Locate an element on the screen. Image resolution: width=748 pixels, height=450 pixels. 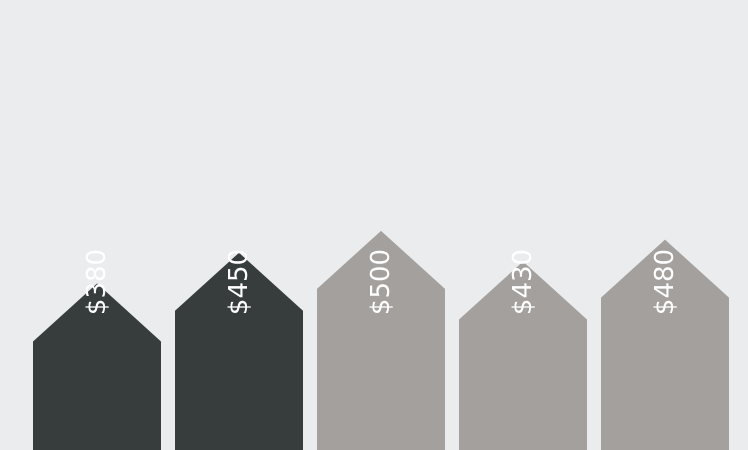
labels-group: $380 $450 $500 $430 $480 is located at coordinates (381, 282).